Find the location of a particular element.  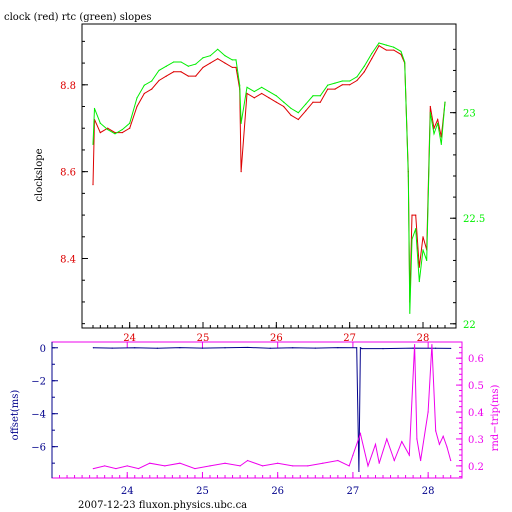

bottom-x-tick-label: 24 is located at coordinates (127, 491).